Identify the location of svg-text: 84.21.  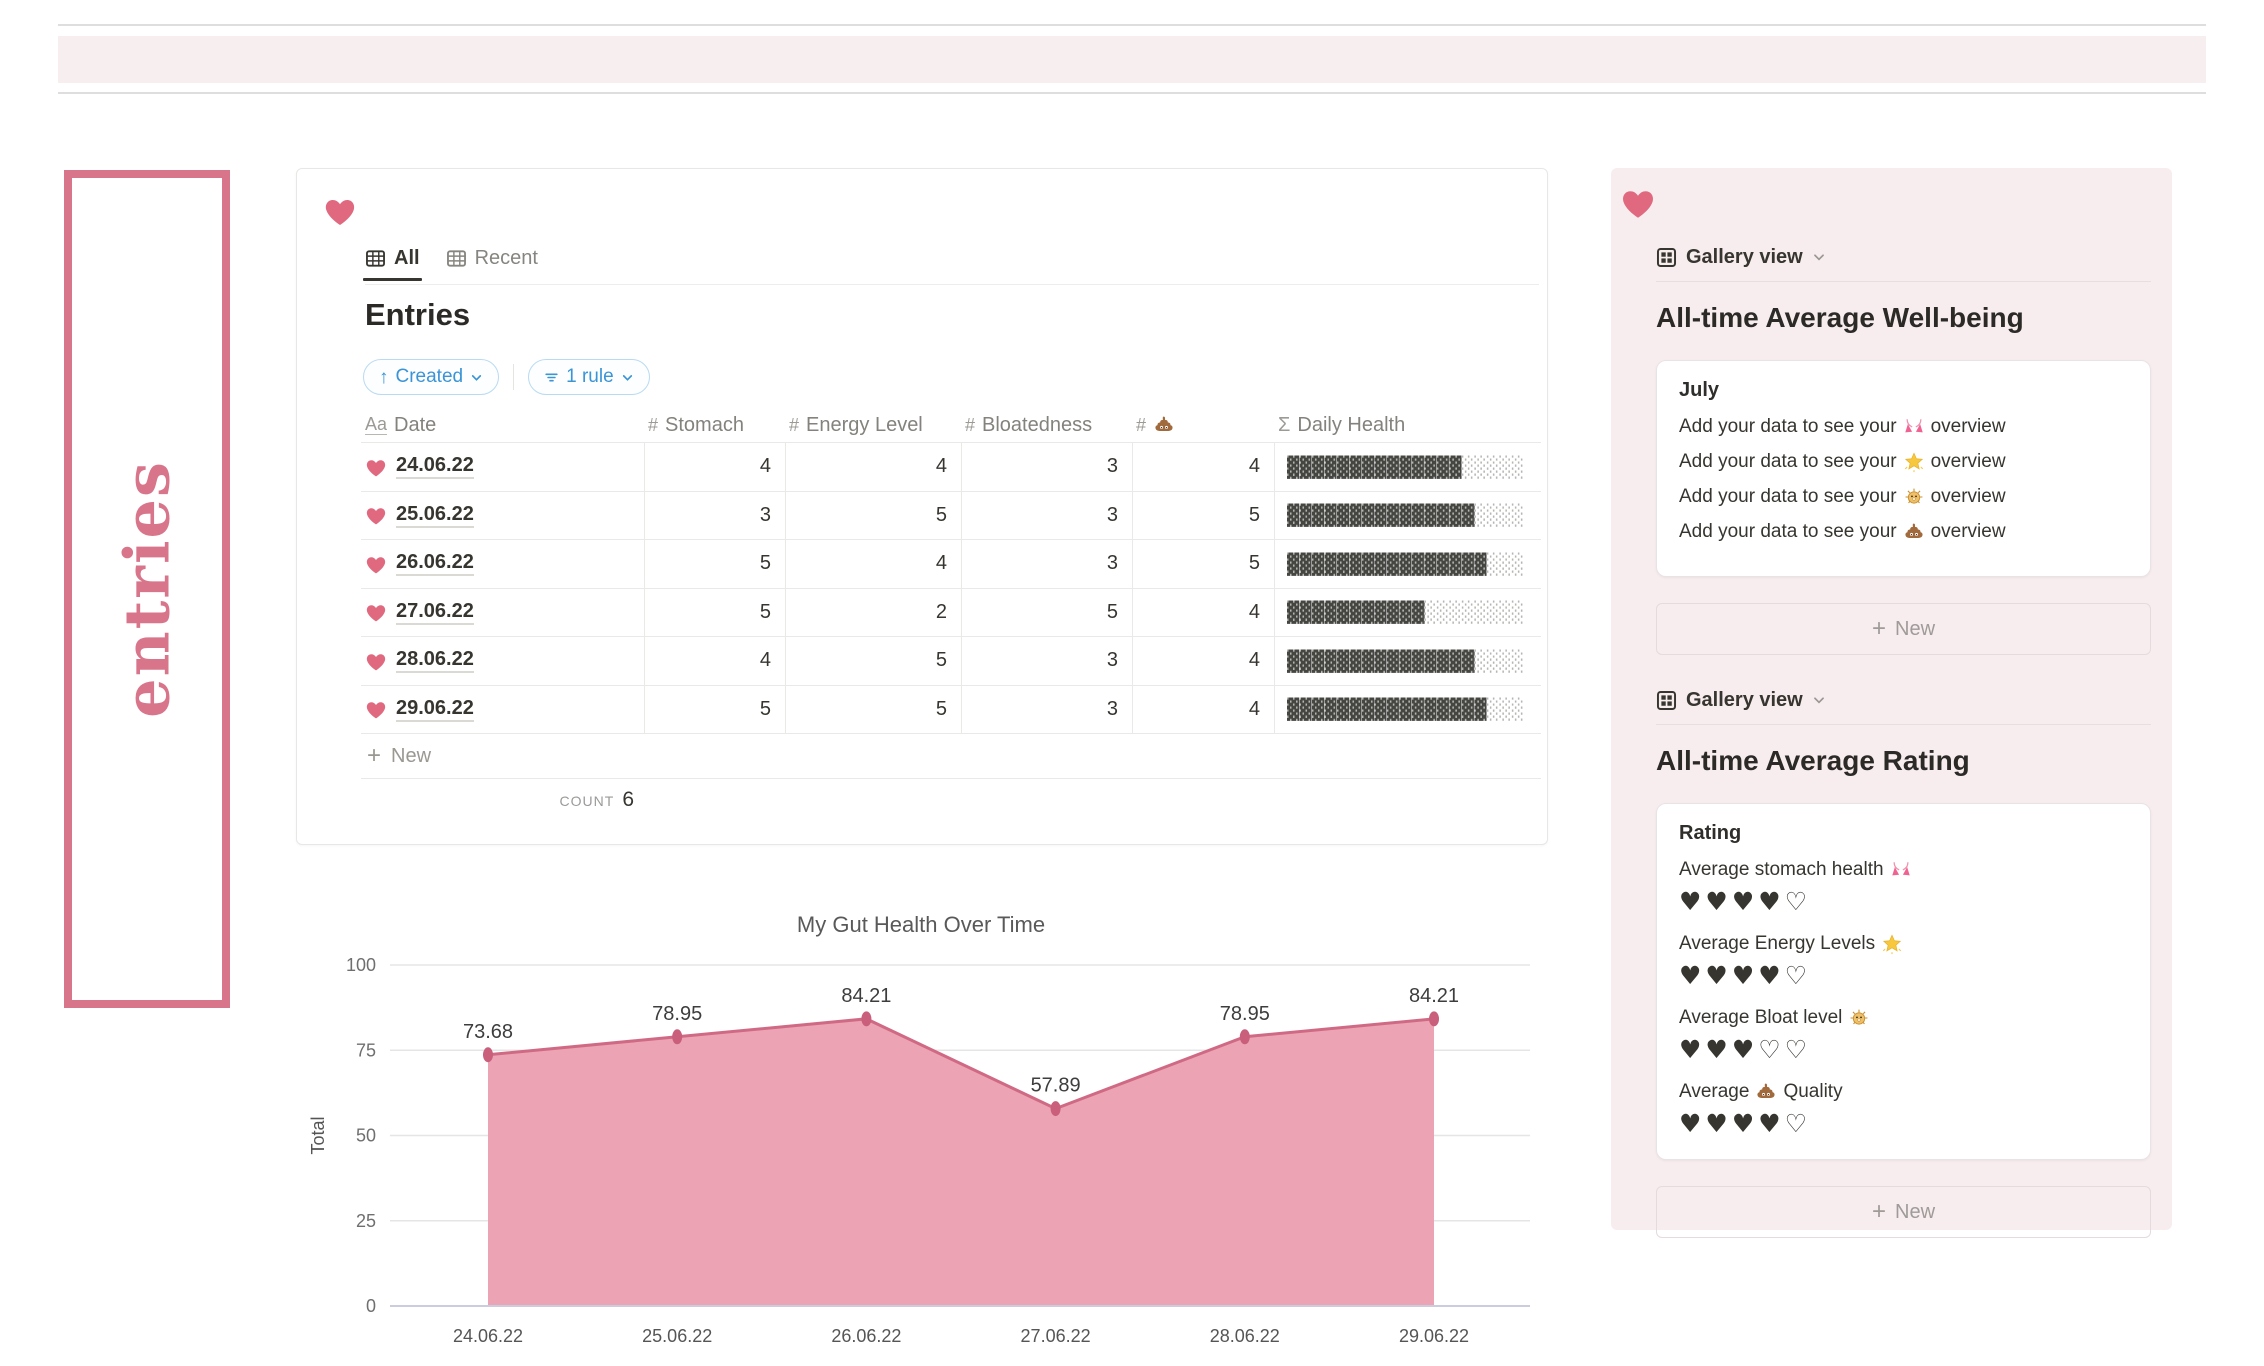
(1434, 996).